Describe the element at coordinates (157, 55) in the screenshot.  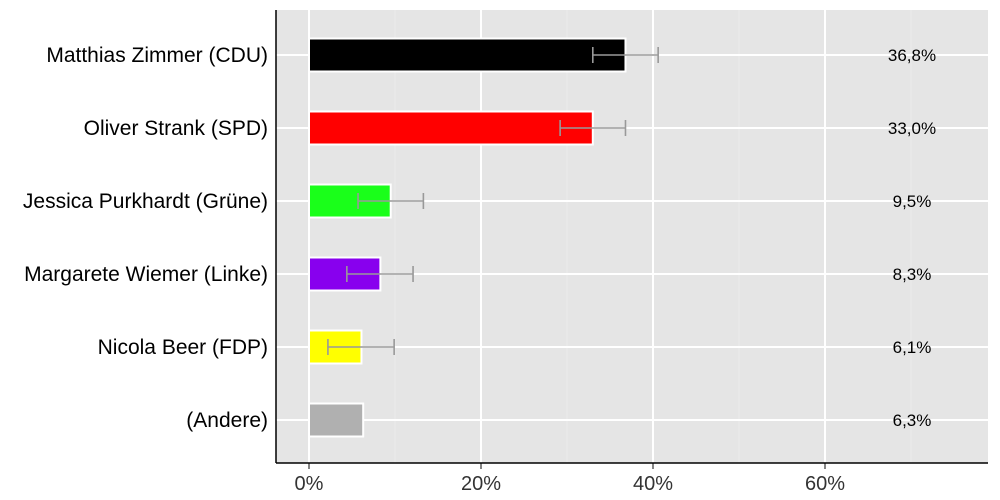
I see `category-label: Matthias Zimmer (CDU)` at that location.